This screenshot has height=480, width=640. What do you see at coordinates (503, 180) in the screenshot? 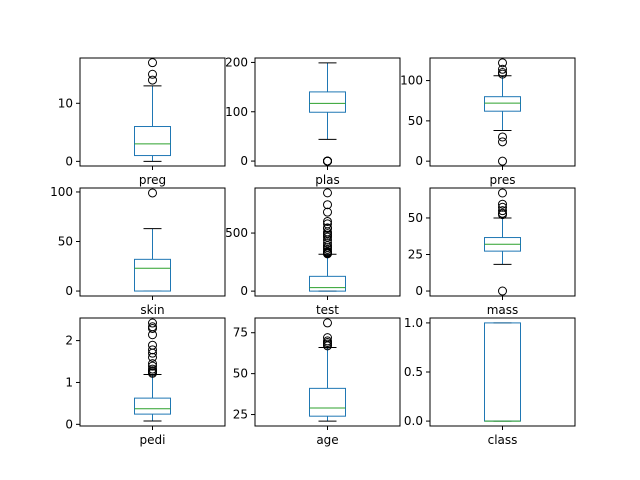
I see `x-category-label: pres` at bounding box center [503, 180].